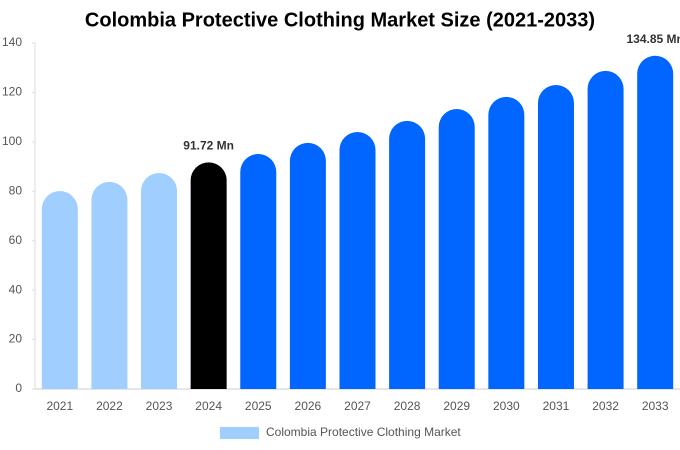 The image size is (680, 450). I want to click on y-tick-label: 40, so click(16, 289).